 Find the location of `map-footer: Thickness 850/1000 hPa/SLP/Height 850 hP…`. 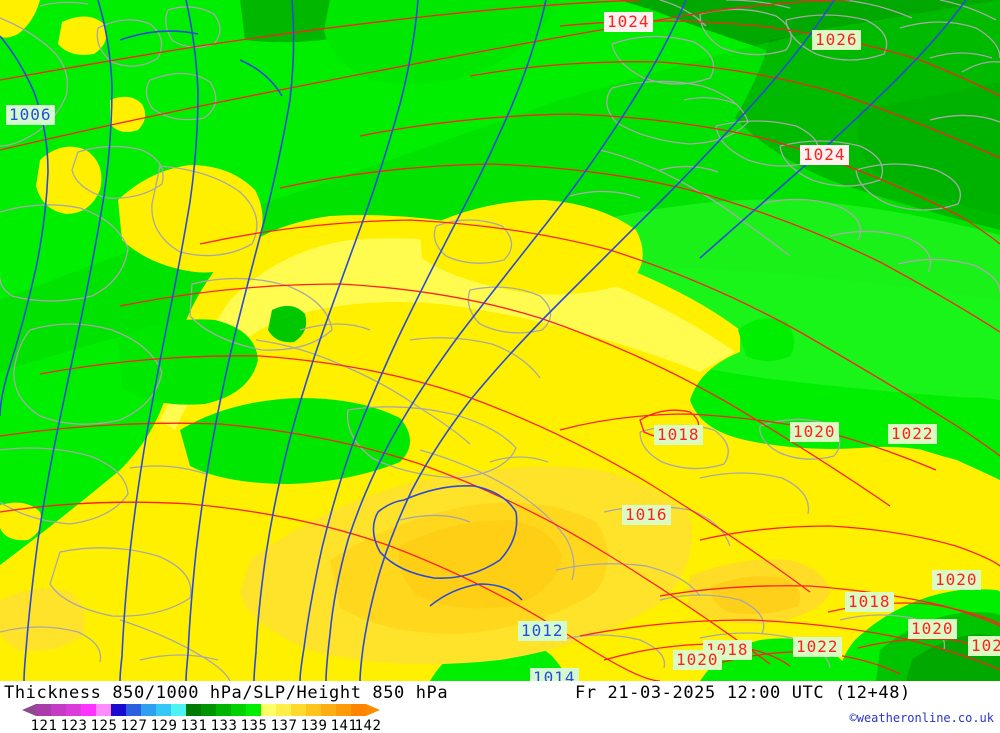

map-footer: Thickness 850/1000 hPa/SLP/Height 850 hP… is located at coordinates (500, 707).